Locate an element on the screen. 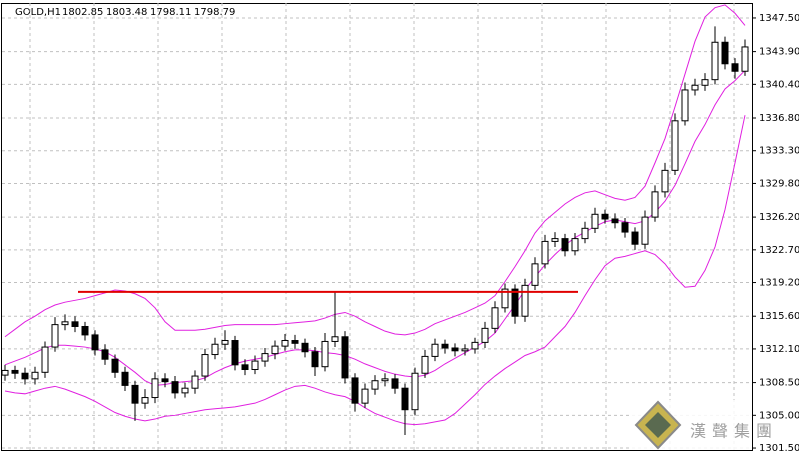 The width and height of the screenshot is (799, 453). header-quote: 1803.48 is located at coordinates (126, 12).